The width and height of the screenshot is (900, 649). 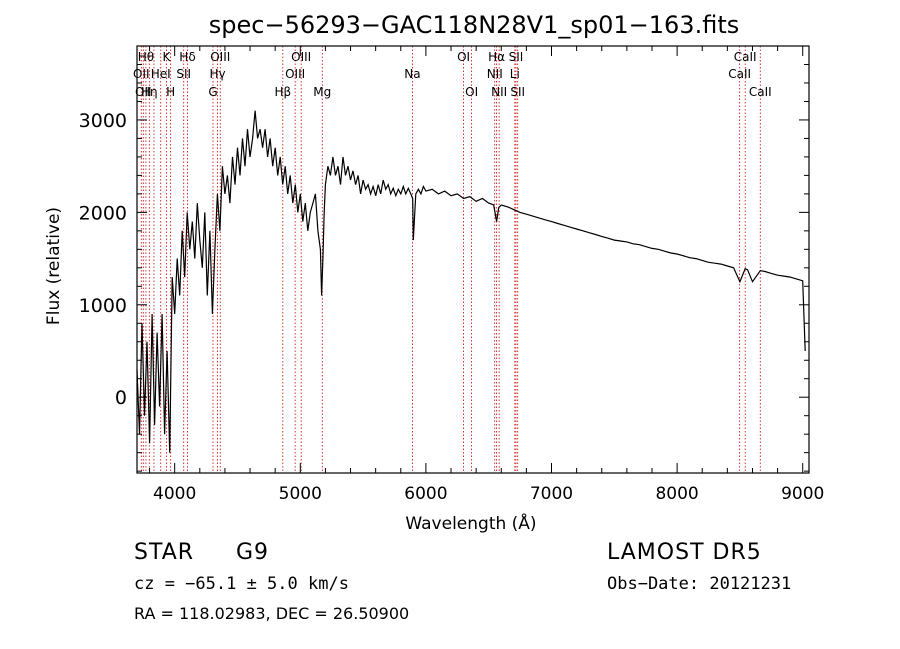 I want to click on line-label-16: Mg, so click(x=322, y=92).